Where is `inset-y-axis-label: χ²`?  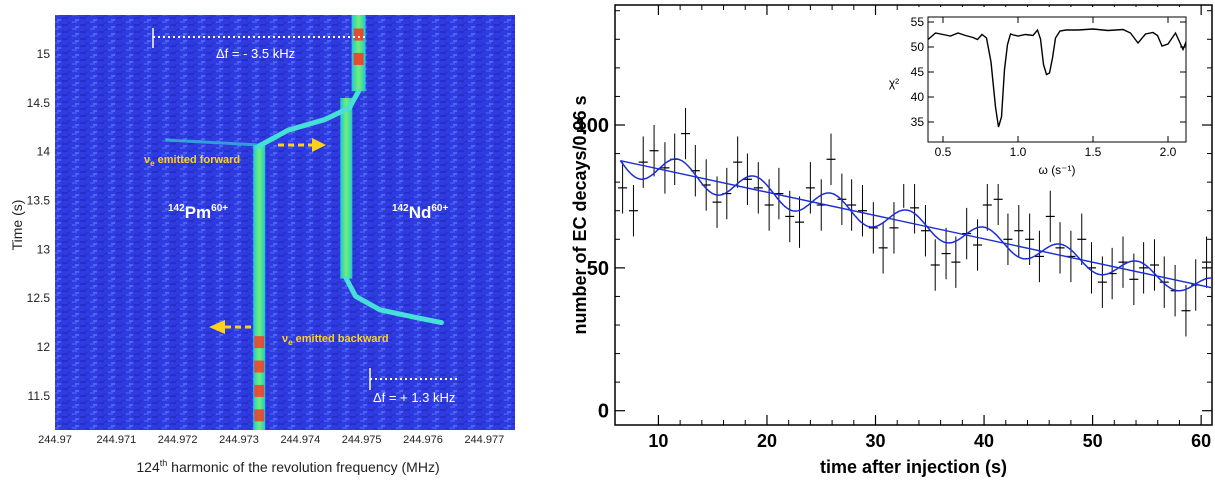 inset-y-axis-label: χ² is located at coordinates (894, 83).